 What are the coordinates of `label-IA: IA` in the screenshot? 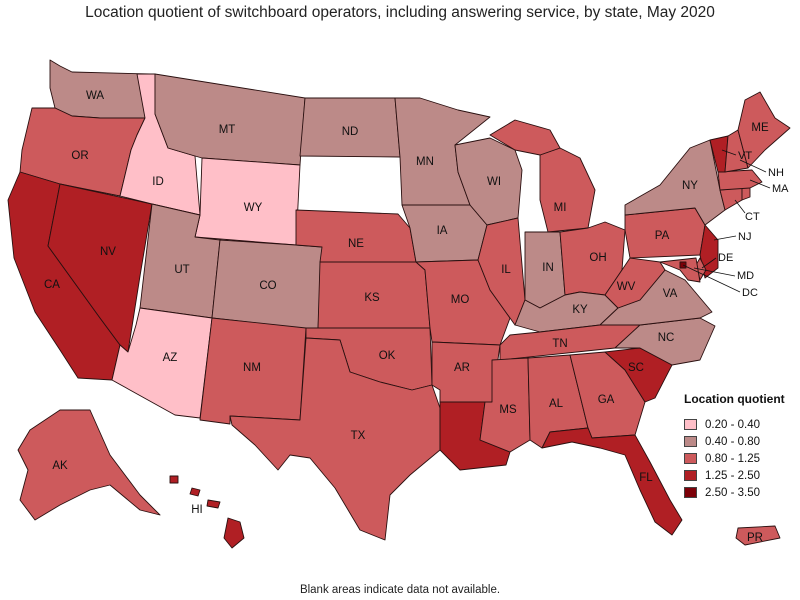 It's located at (442, 231).